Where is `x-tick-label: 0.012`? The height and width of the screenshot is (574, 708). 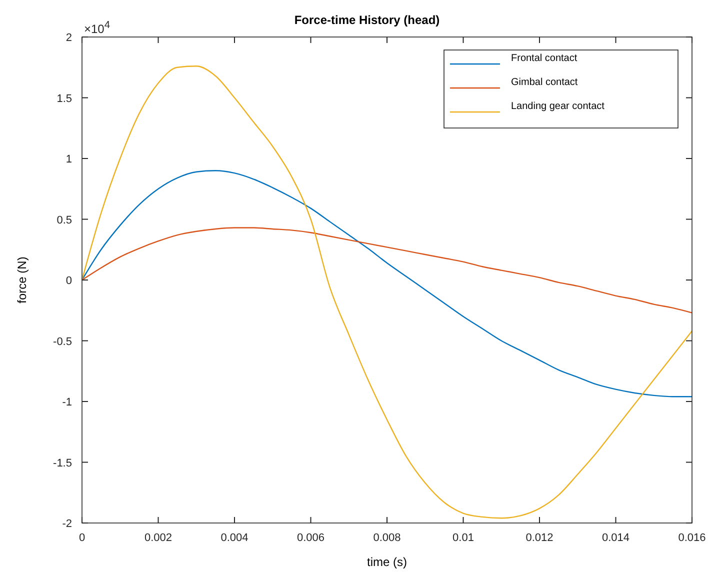
x-tick-label: 0.012 is located at coordinates (540, 538).